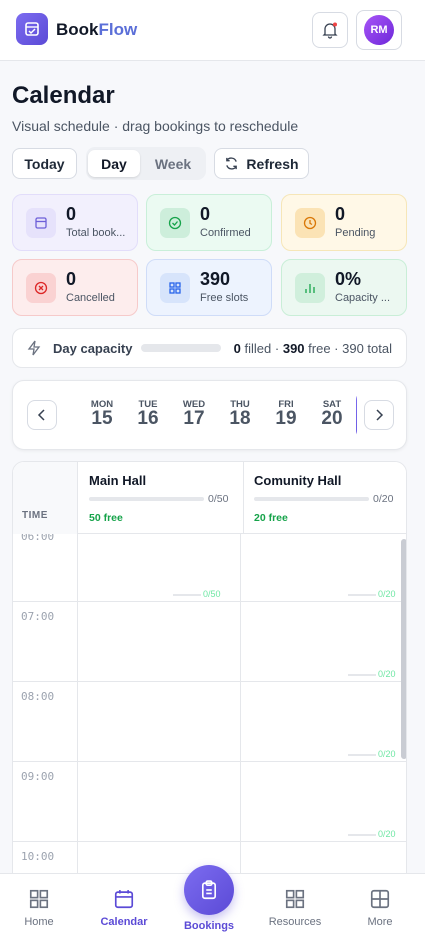 This screenshot has width=425, height=940. What do you see at coordinates (118, 29) in the screenshot?
I see `brand-b: Flow` at bounding box center [118, 29].